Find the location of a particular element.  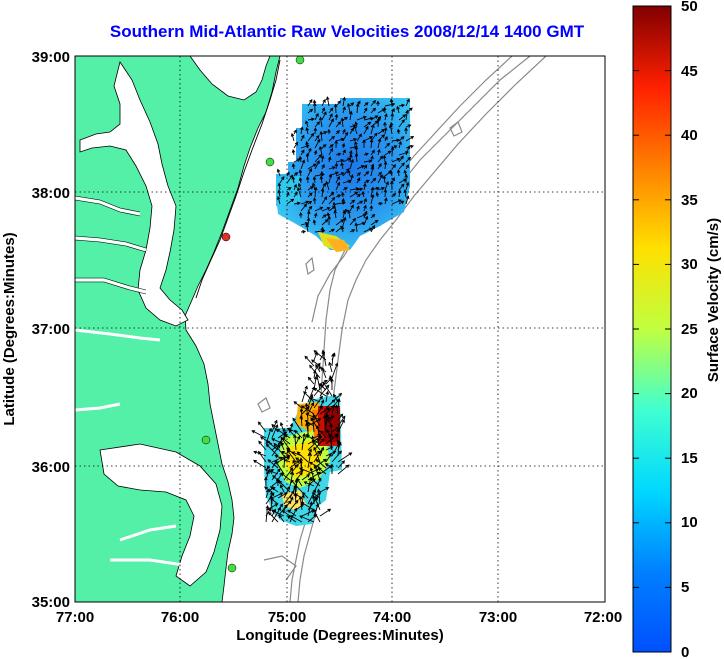

velocity-arrows-north is located at coordinates (345, 165).